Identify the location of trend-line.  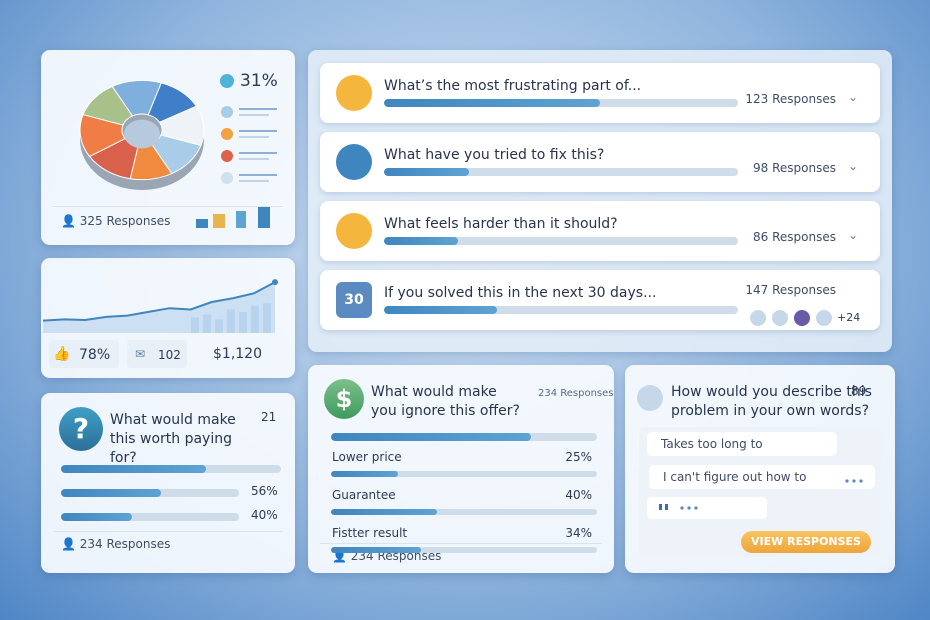
(159, 301).